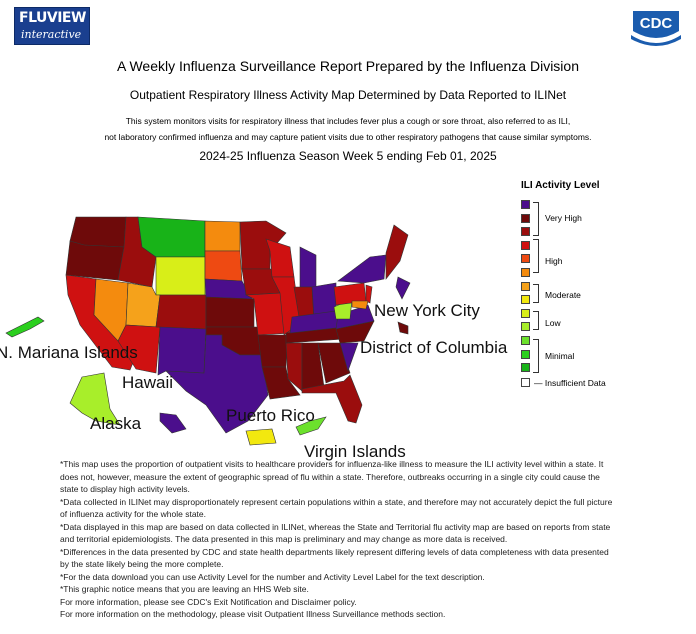 This screenshot has width=696, height=634. I want to click on cdc-logo-text: CDC, so click(656, 23).